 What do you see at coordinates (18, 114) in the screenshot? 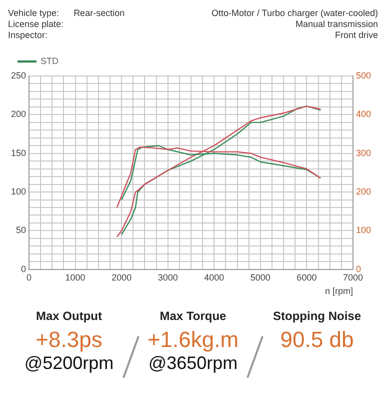
I see `y-tick-label: 200` at bounding box center [18, 114].